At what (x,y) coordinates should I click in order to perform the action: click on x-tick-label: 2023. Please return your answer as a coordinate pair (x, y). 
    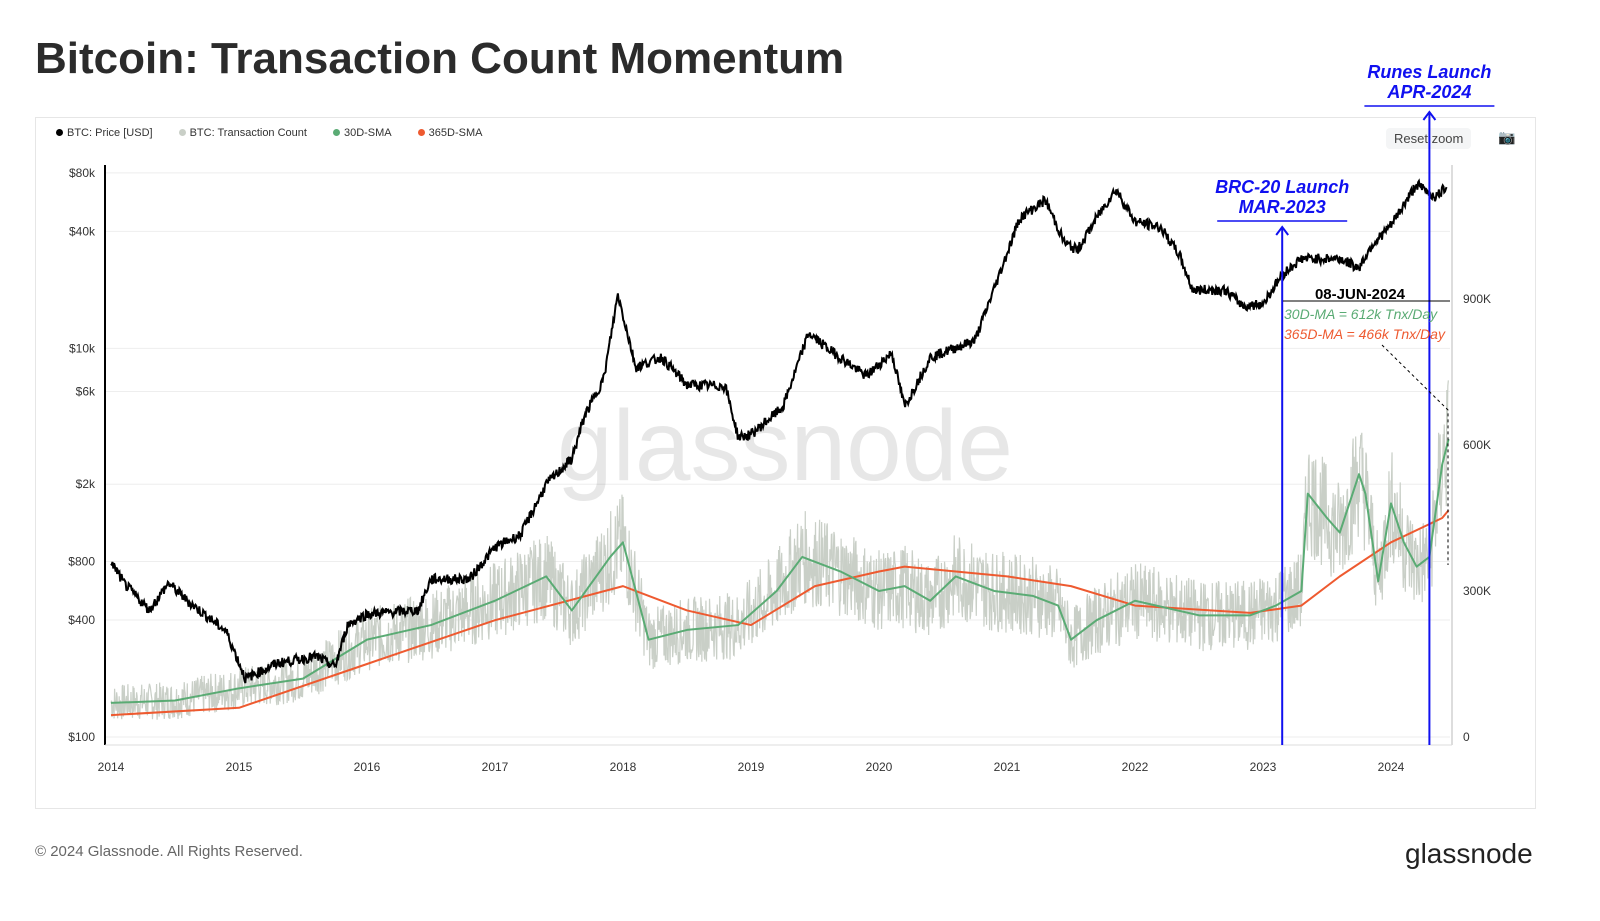
    Looking at the image, I should click on (1263, 767).